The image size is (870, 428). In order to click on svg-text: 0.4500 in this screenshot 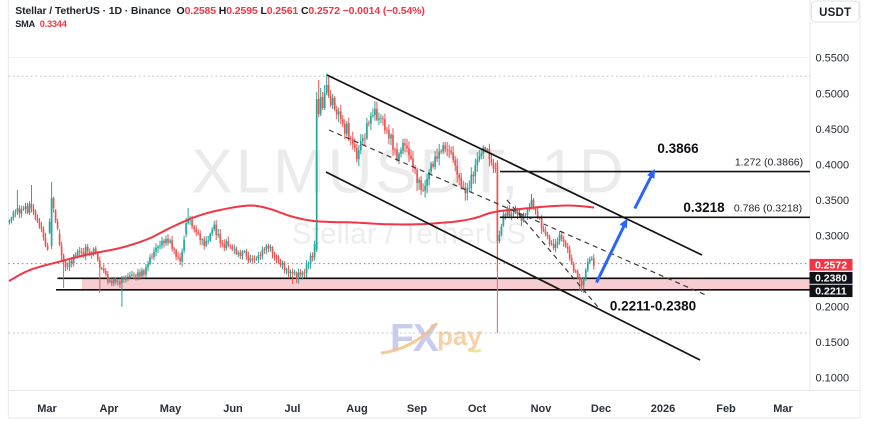, I will do `click(833, 130)`.